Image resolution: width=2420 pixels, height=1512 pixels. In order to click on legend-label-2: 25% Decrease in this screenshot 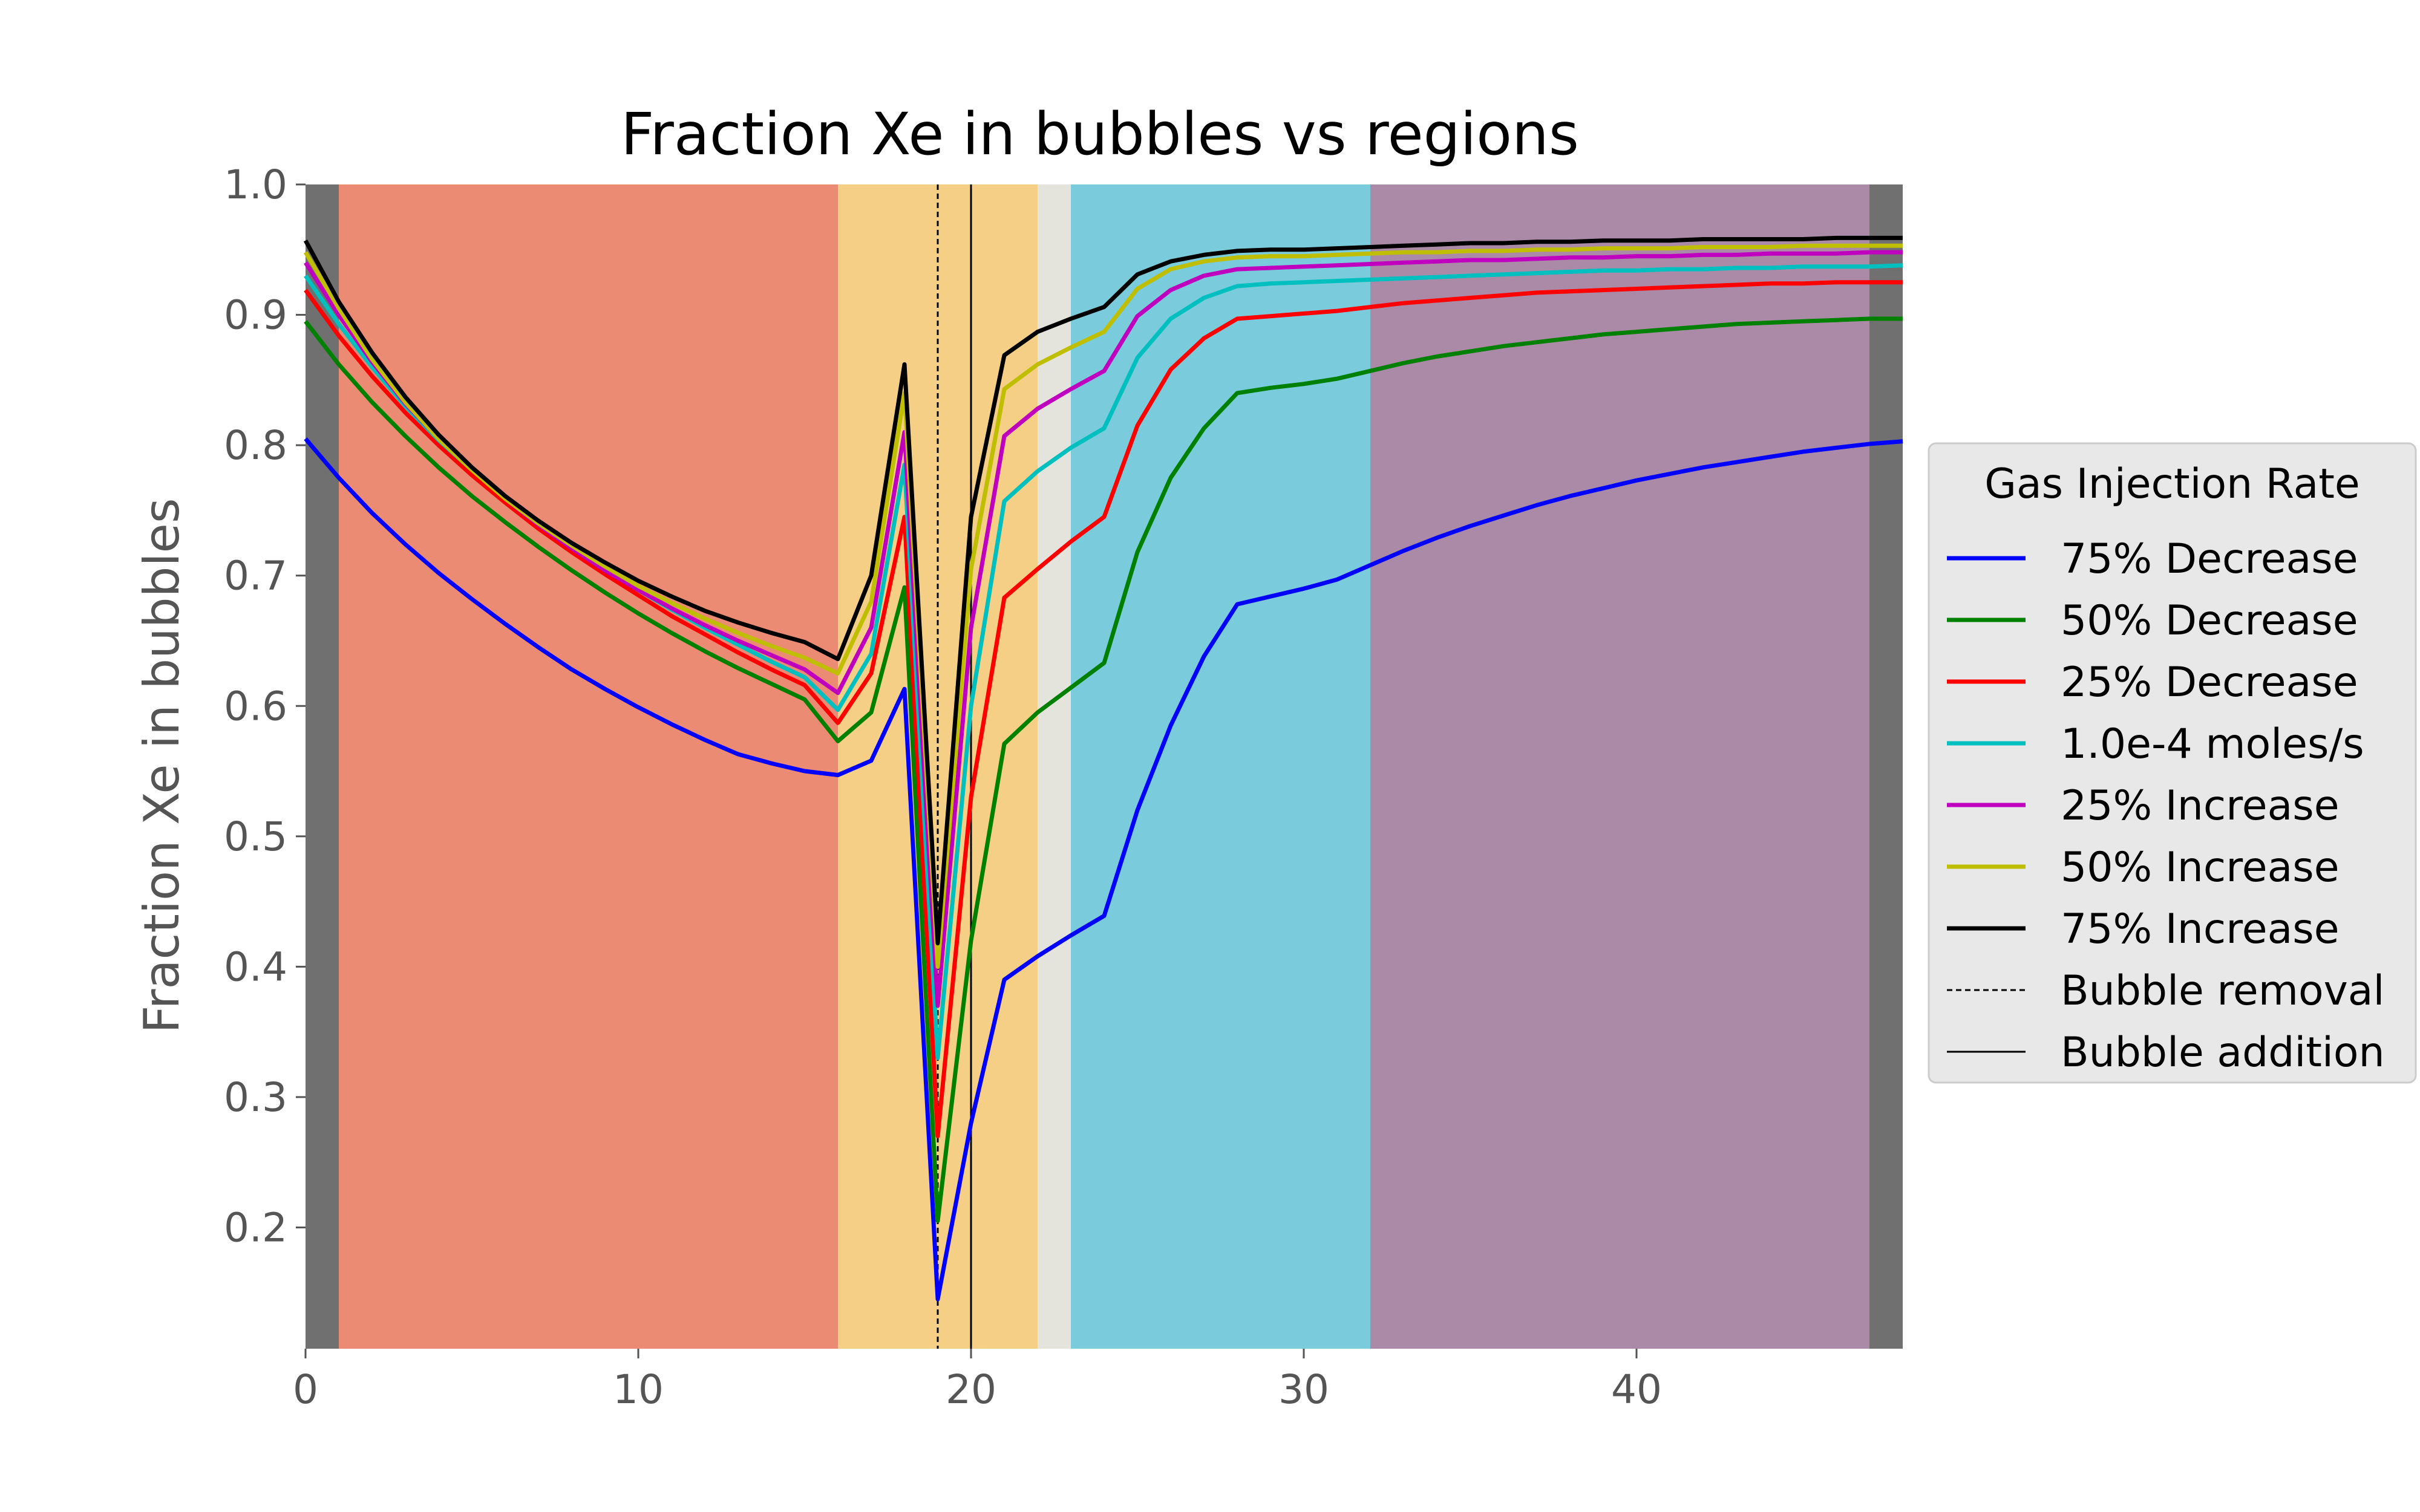, I will do `click(2209, 682)`.